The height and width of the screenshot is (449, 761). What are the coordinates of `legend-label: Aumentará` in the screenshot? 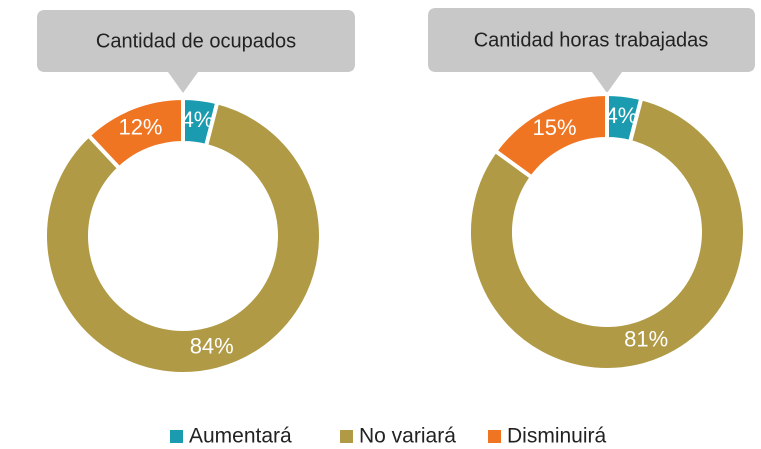 It's located at (240, 436).